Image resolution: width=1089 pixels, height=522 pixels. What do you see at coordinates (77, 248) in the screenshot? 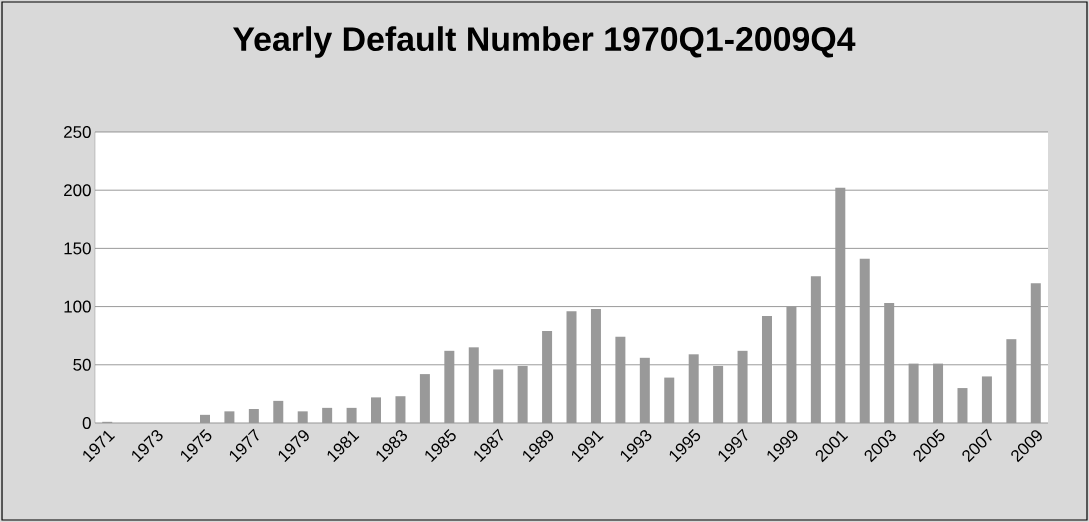
I see `y-tick-label: 150` at bounding box center [77, 248].